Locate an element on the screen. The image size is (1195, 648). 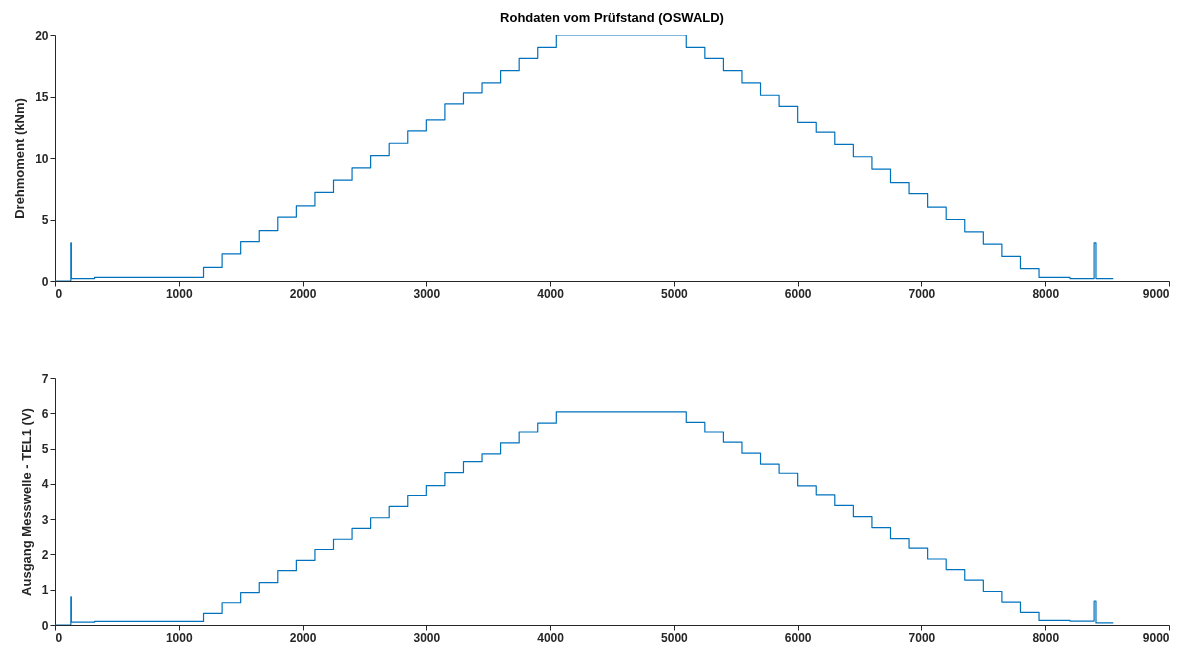
y-tick-label: 10 is located at coordinates (42, 158).